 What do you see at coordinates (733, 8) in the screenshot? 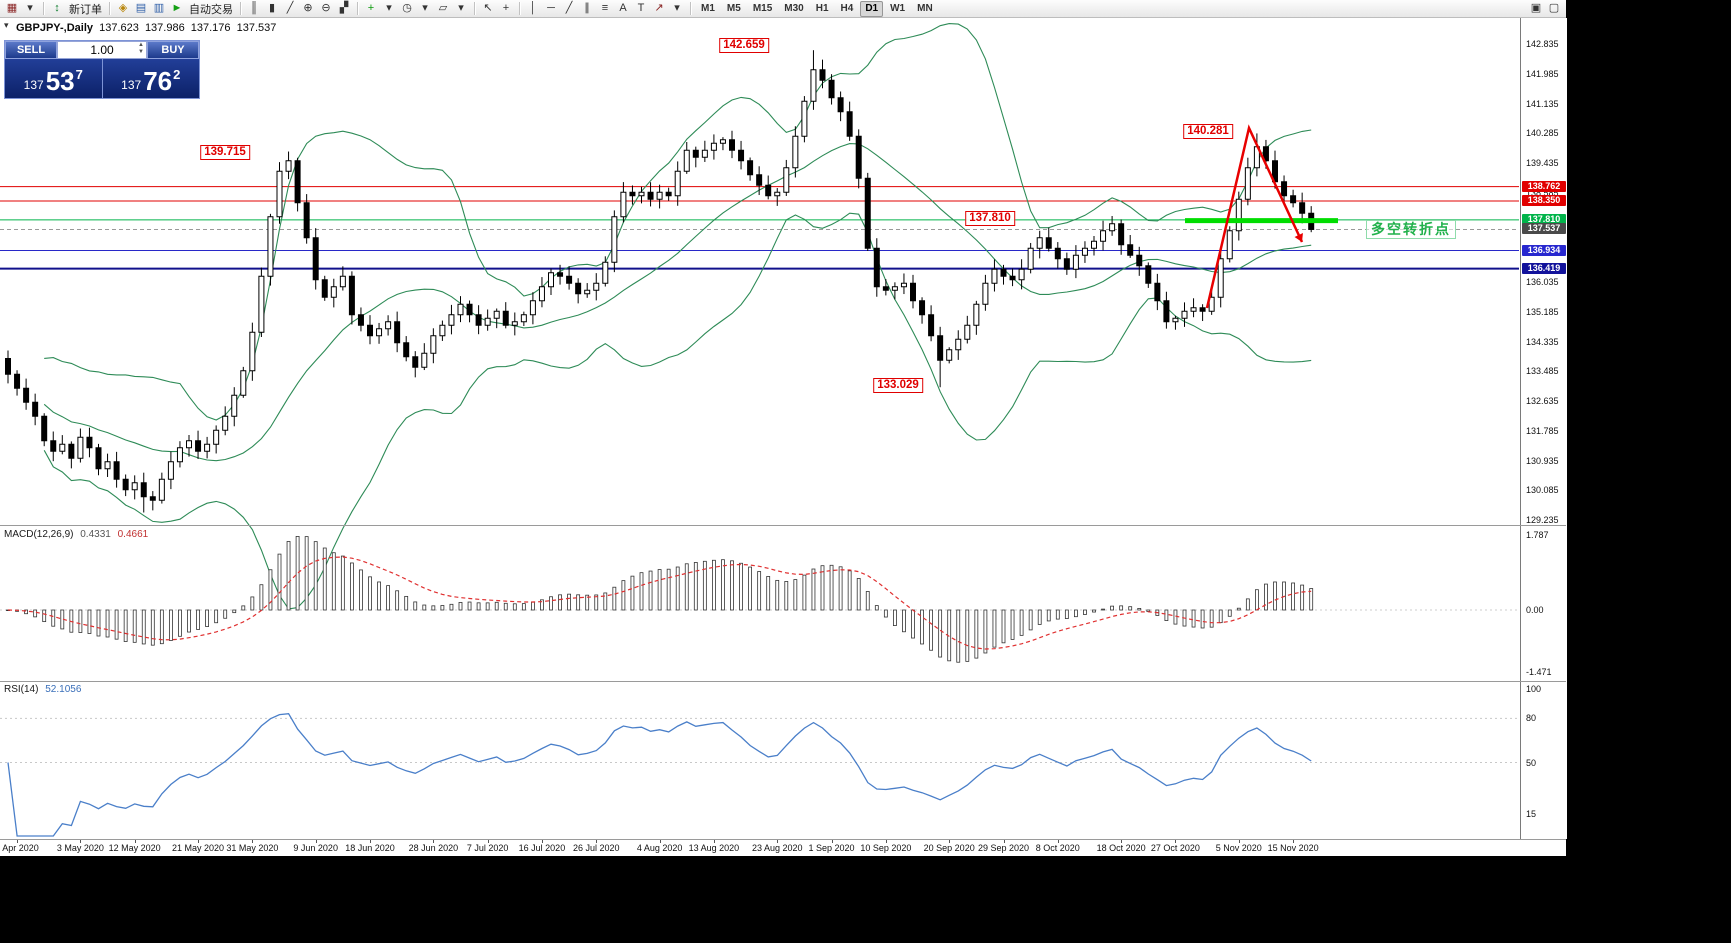
I see `timeframe-m5-button: M5` at bounding box center [733, 8].